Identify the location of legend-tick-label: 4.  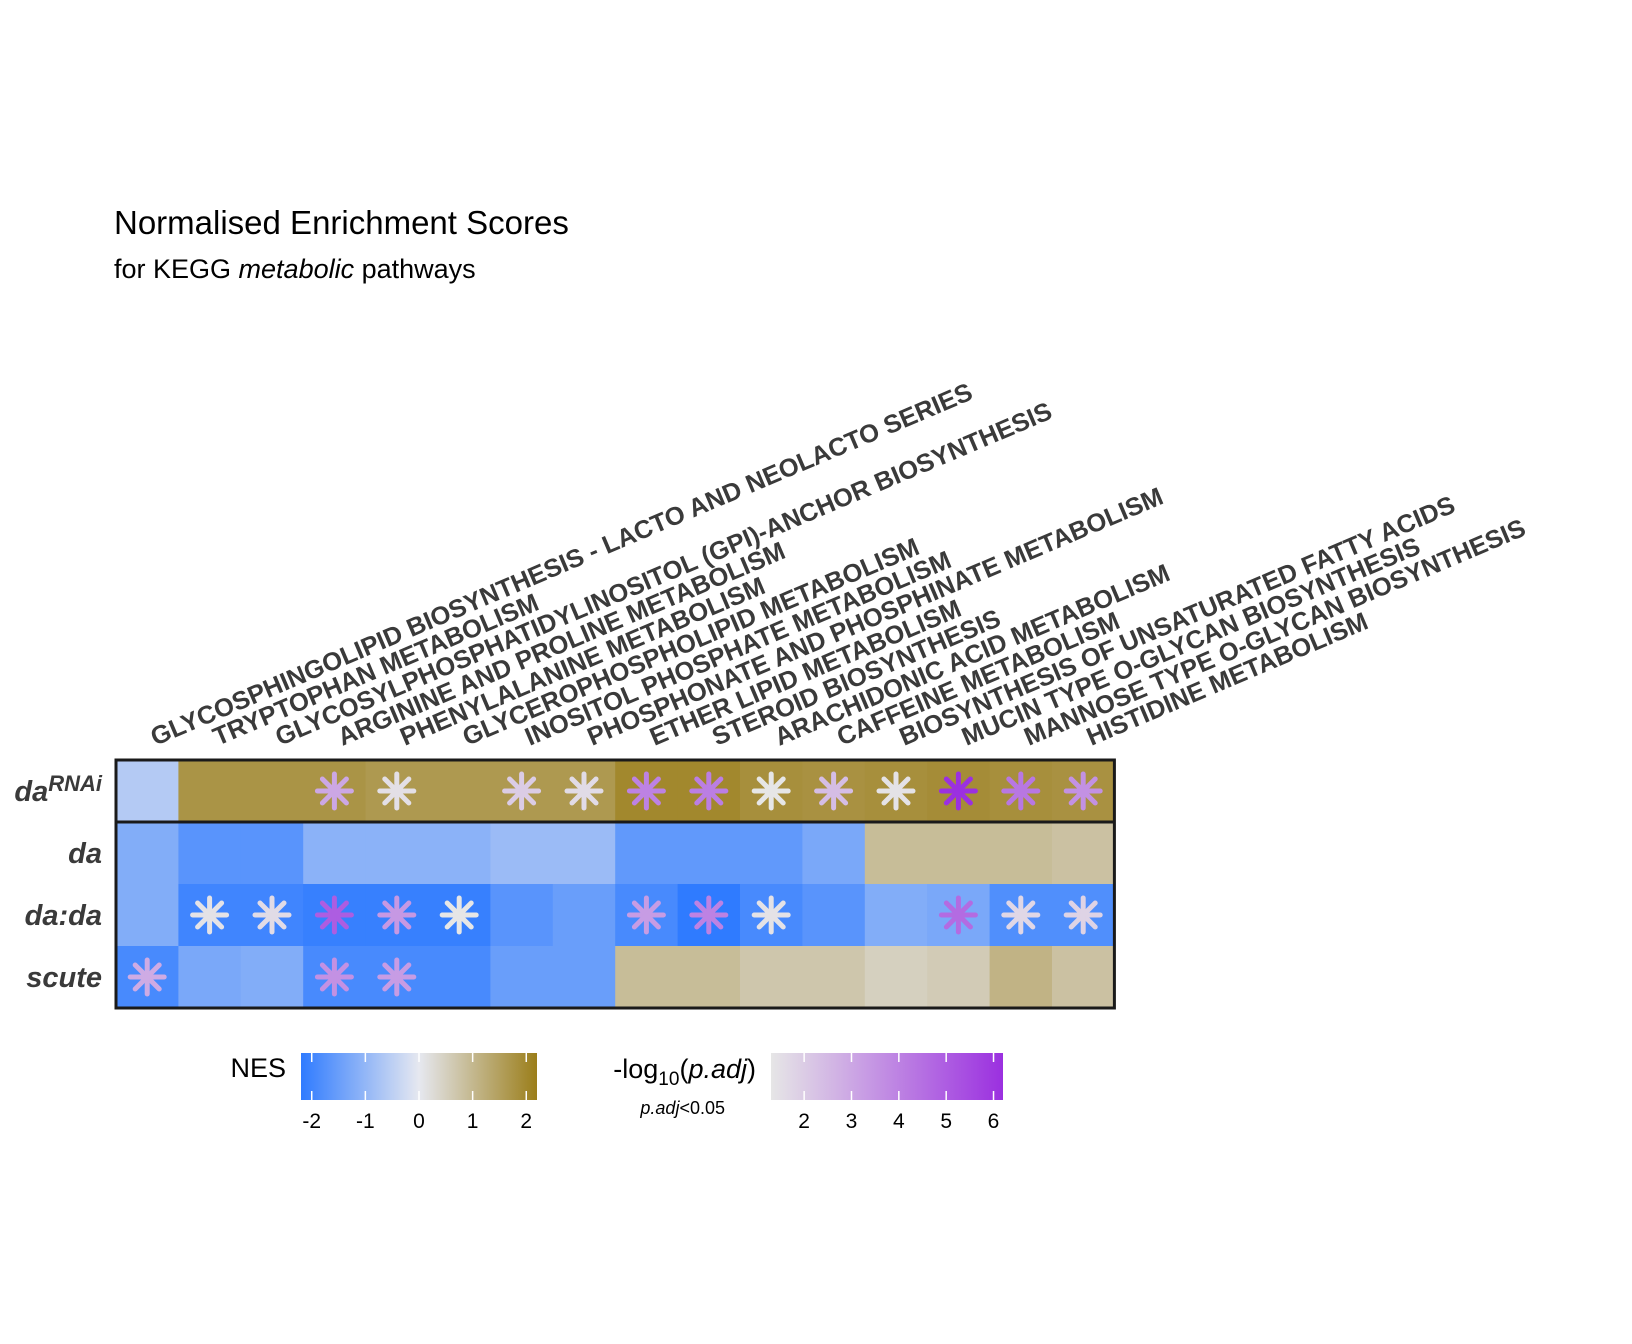
(899, 1121).